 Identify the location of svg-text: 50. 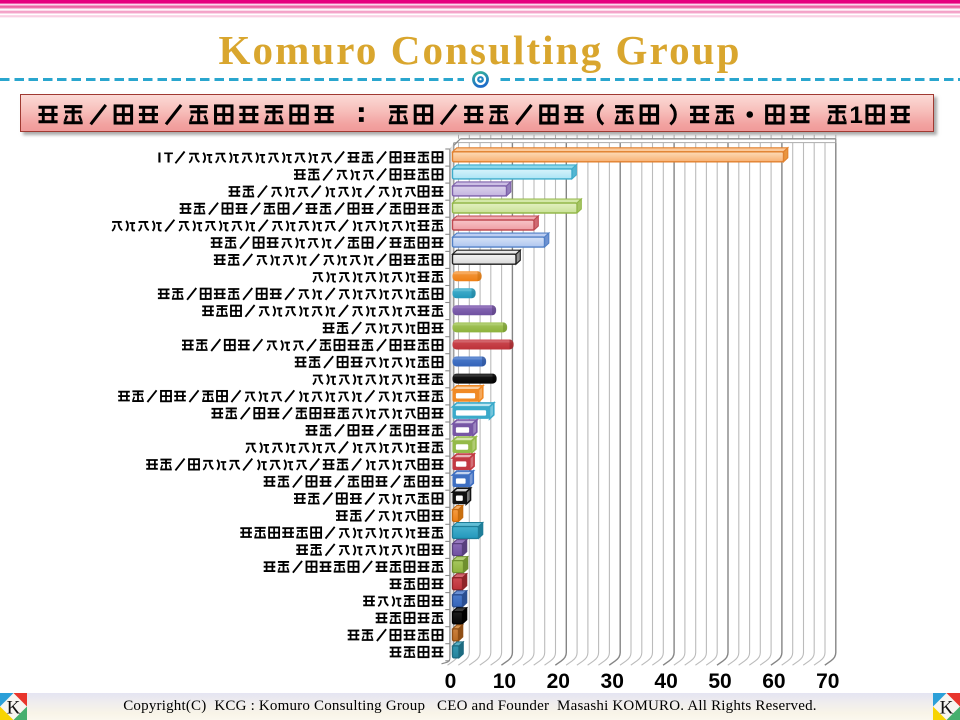
(719, 681).